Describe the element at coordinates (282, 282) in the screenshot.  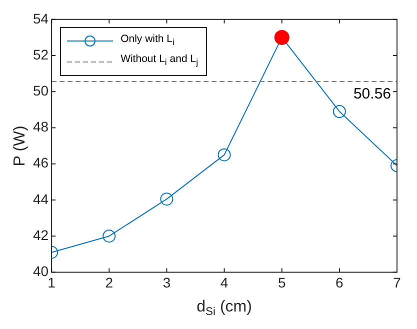
I see `x-tick-label: 5` at that location.